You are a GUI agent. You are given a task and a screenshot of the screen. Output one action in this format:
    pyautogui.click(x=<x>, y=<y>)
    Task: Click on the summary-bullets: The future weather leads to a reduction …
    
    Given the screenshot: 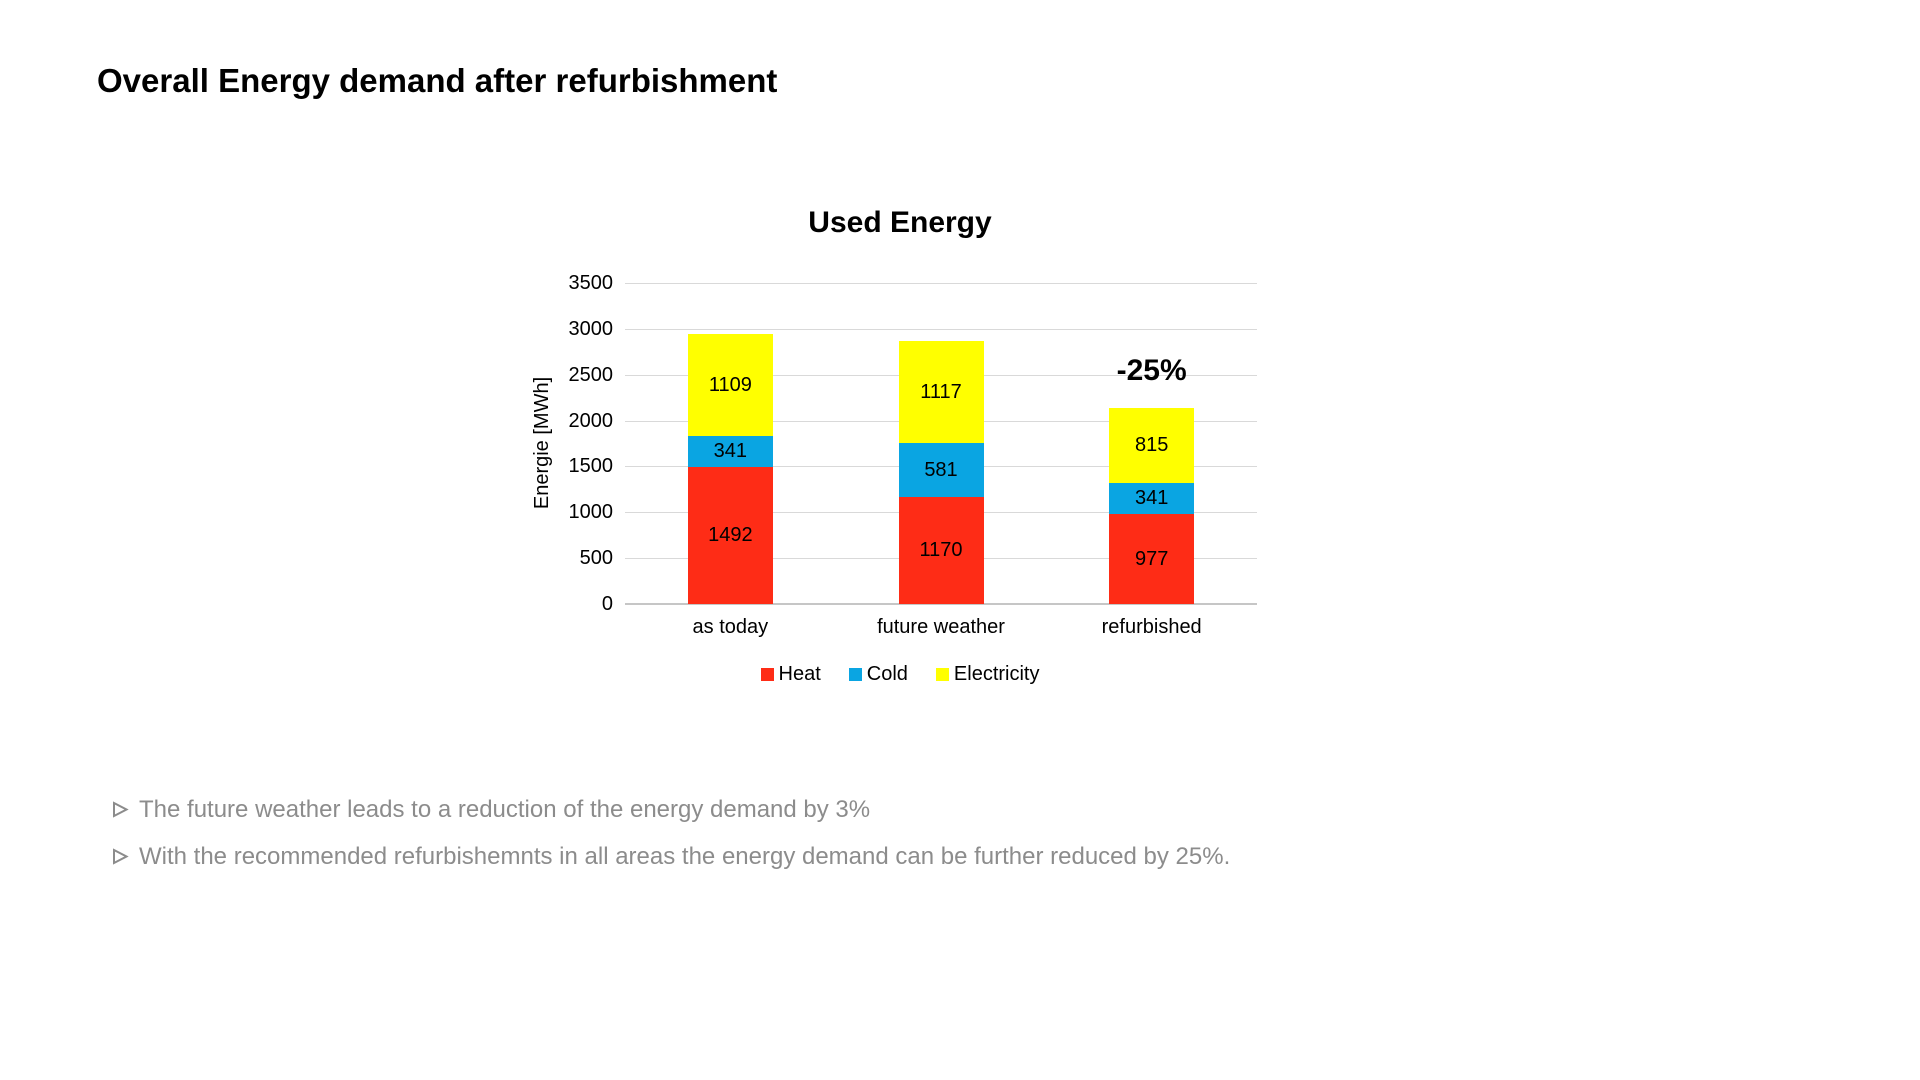 What is the action you would take?
    pyautogui.click(x=671, y=842)
    